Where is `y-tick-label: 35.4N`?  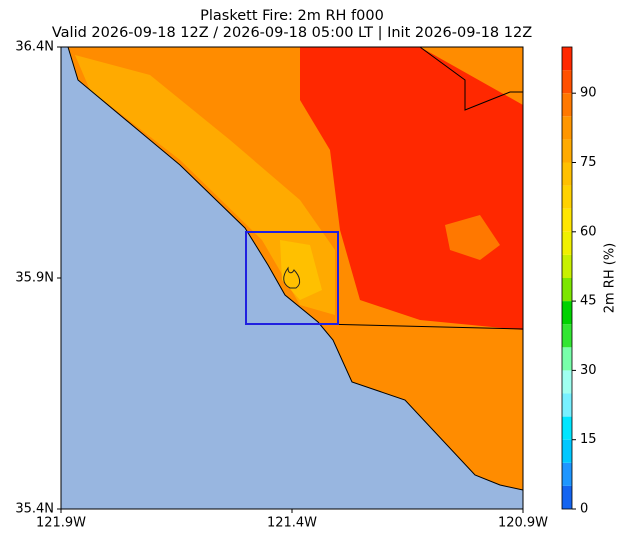
y-tick-label: 35.4N is located at coordinates (34, 509).